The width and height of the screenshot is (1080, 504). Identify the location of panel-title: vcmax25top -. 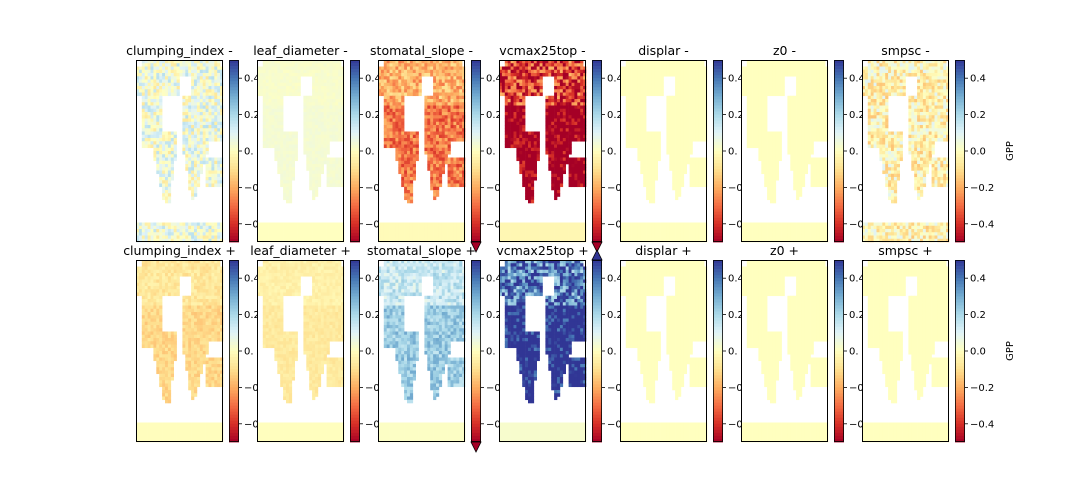
(542, 50).